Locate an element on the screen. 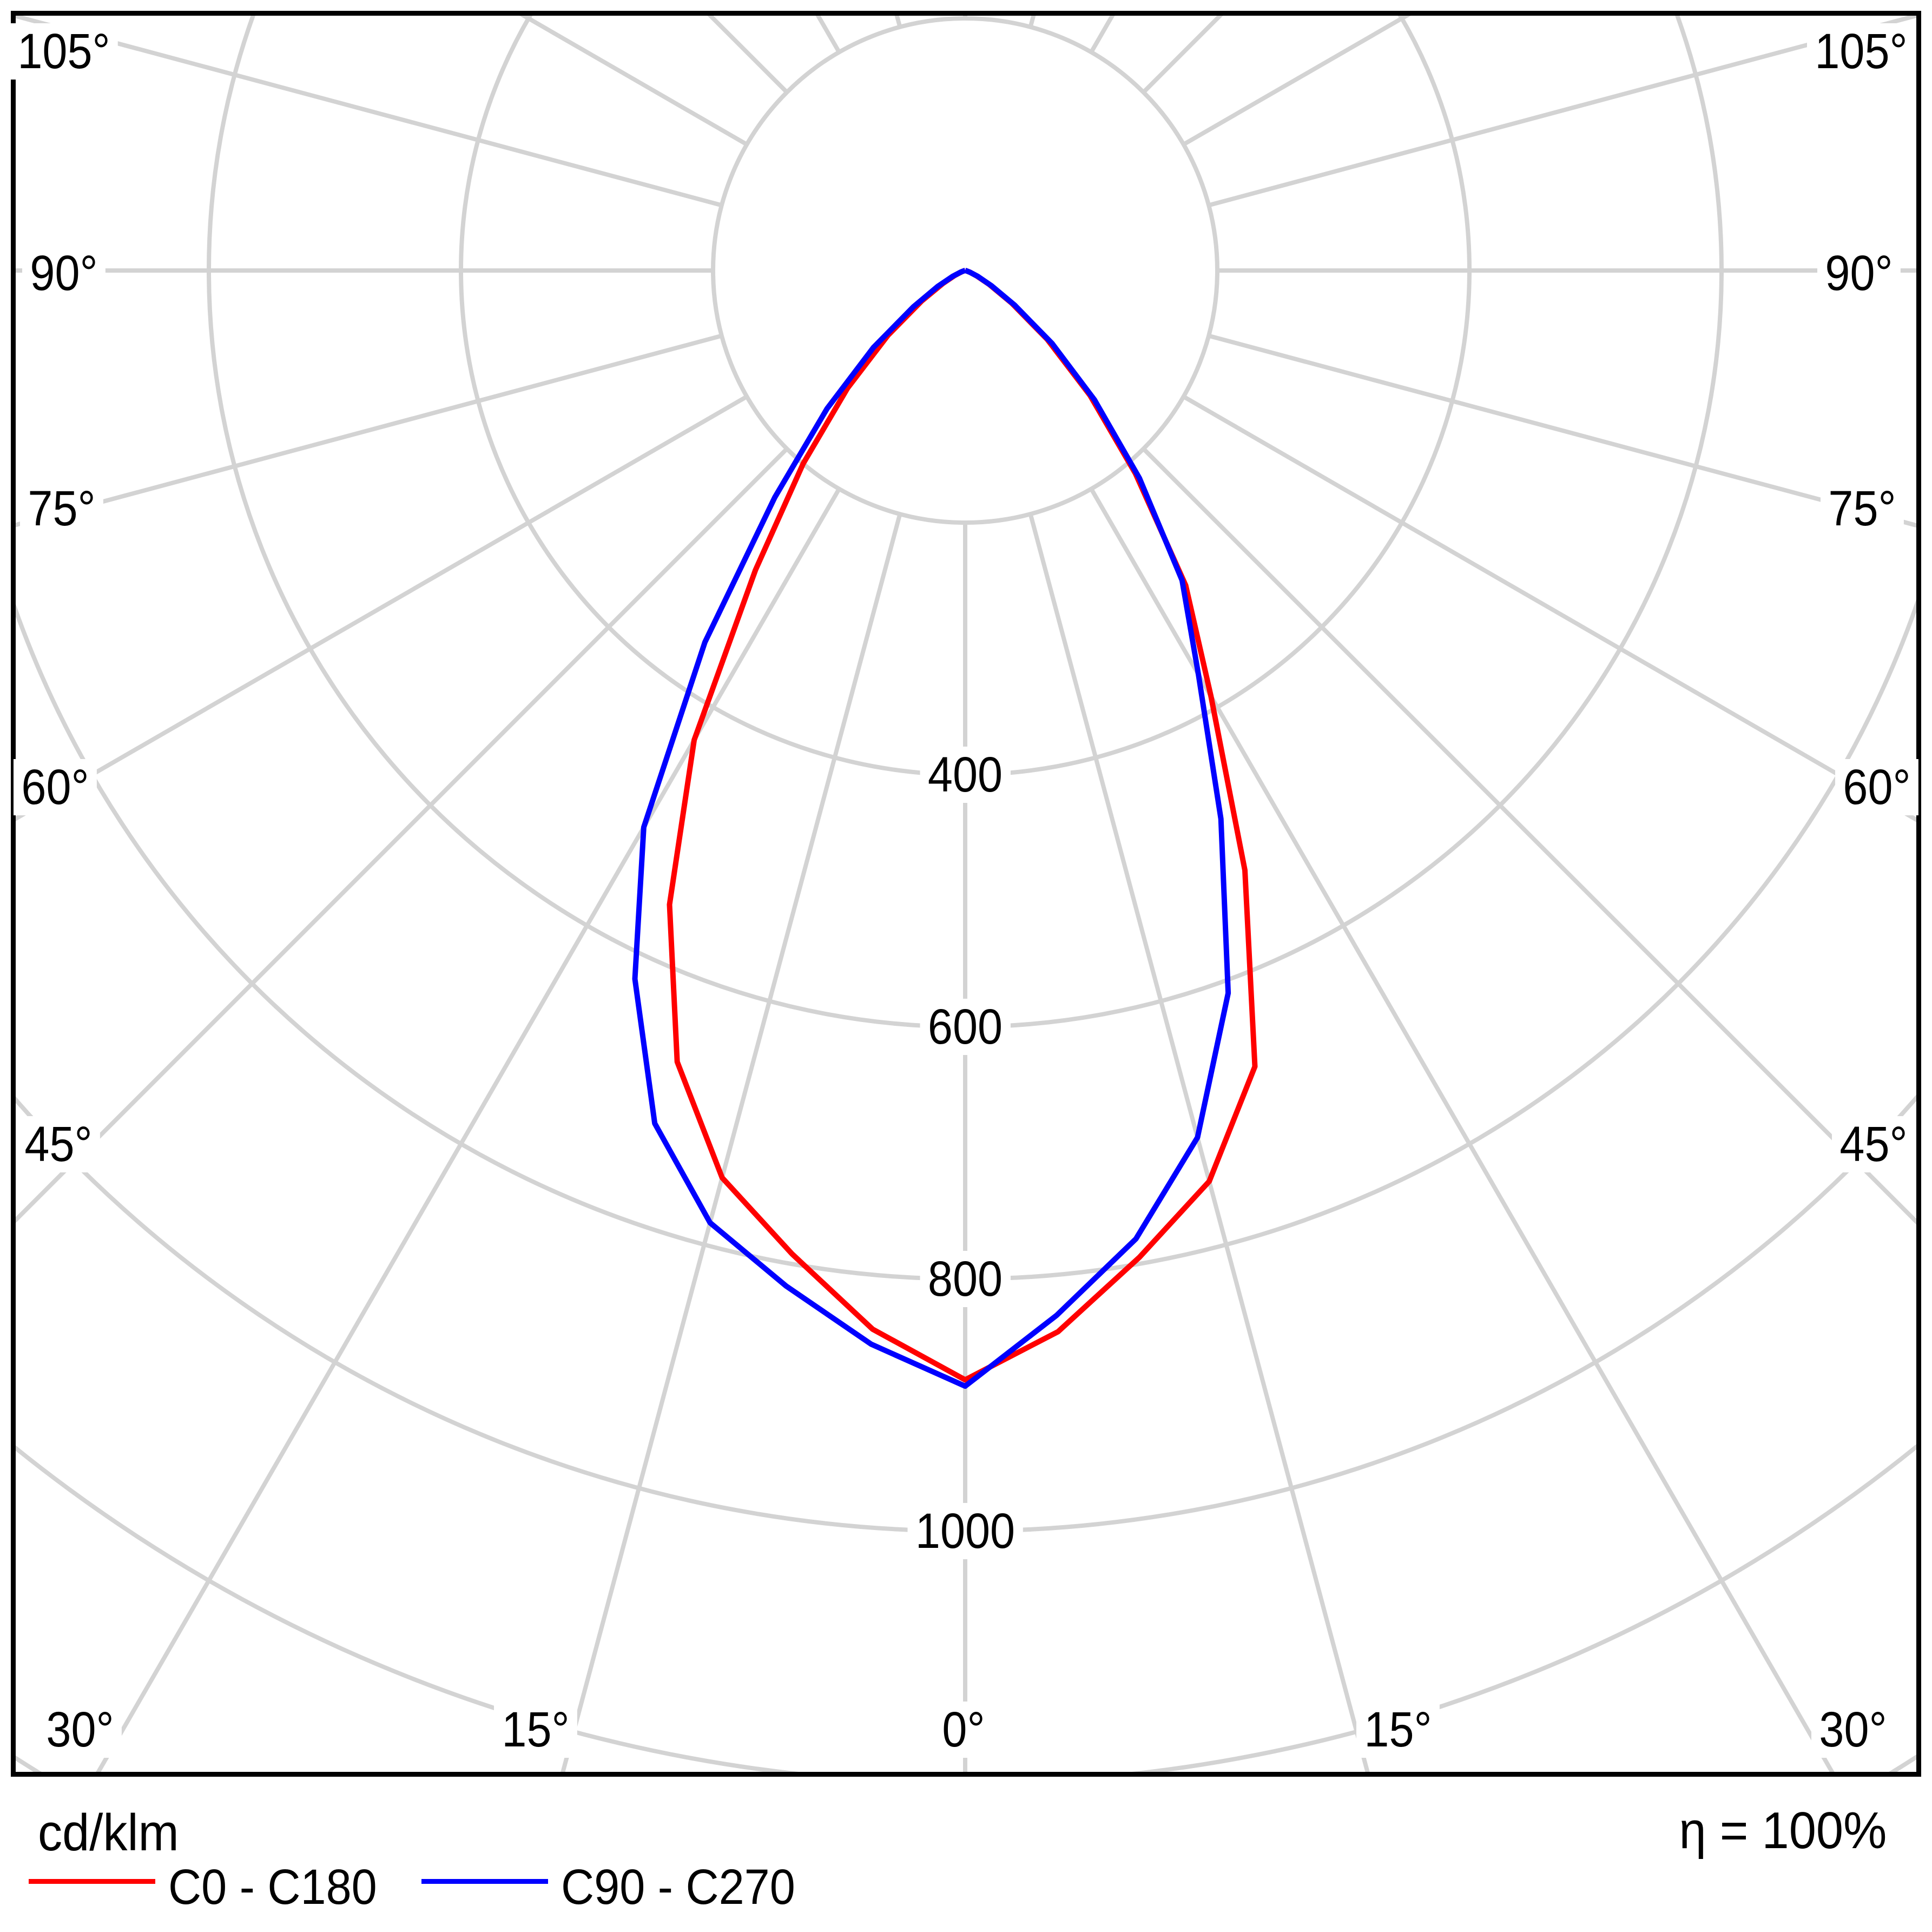 Image resolution: width=1932 pixels, height=1932 pixels. units-label: cd/klm is located at coordinates (108, 1833).